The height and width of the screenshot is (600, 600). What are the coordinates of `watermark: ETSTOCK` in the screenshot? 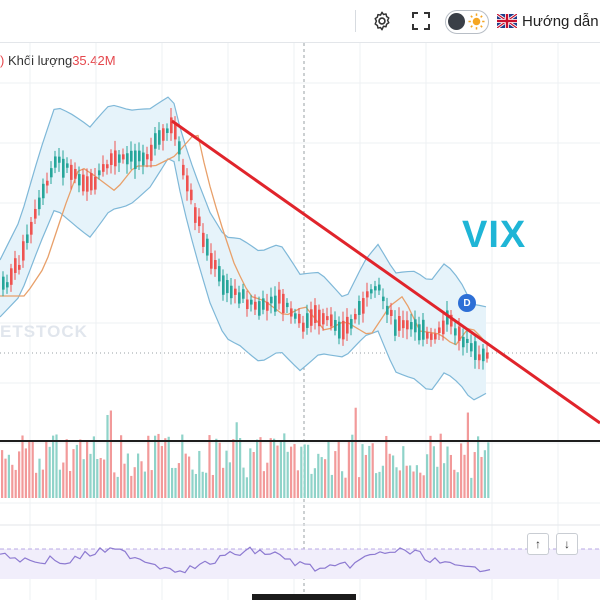 It's located at (44, 331).